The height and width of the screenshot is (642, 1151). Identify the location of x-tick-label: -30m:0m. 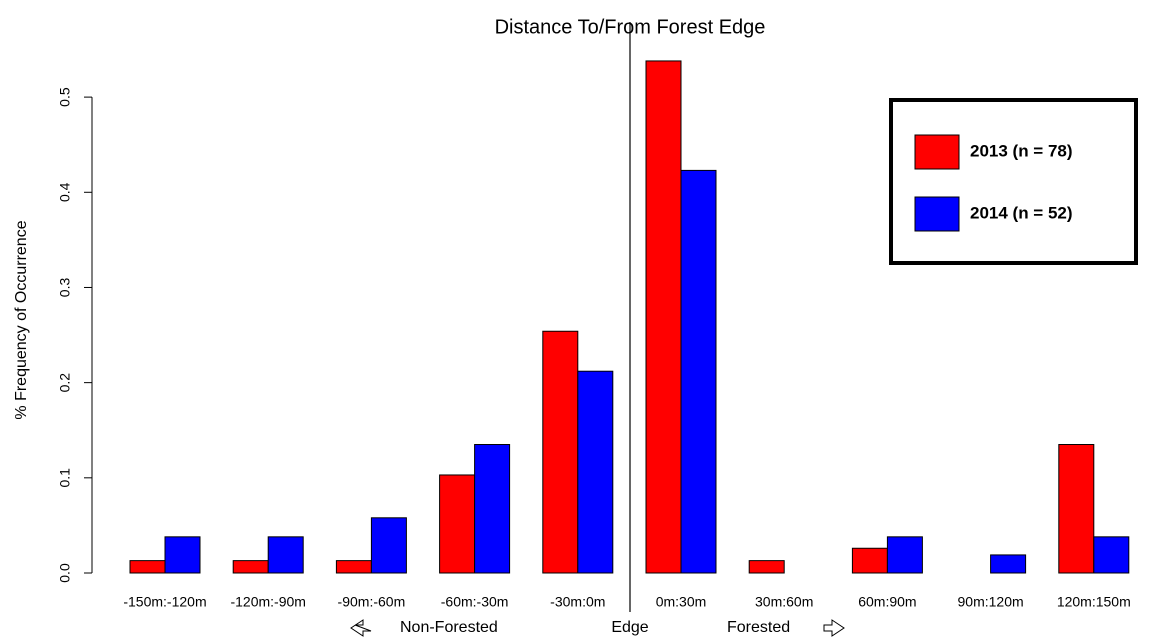
(577, 602).